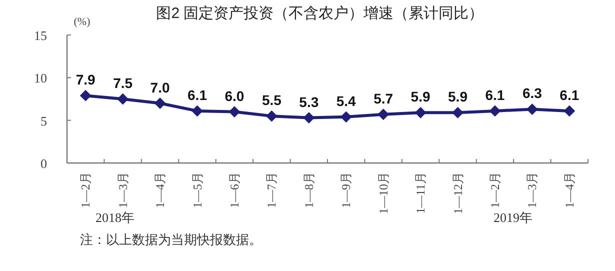 This screenshot has height=271, width=615. Describe the element at coordinates (532, 93) in the screenshot. I see `data-label: 6.3` at that location.